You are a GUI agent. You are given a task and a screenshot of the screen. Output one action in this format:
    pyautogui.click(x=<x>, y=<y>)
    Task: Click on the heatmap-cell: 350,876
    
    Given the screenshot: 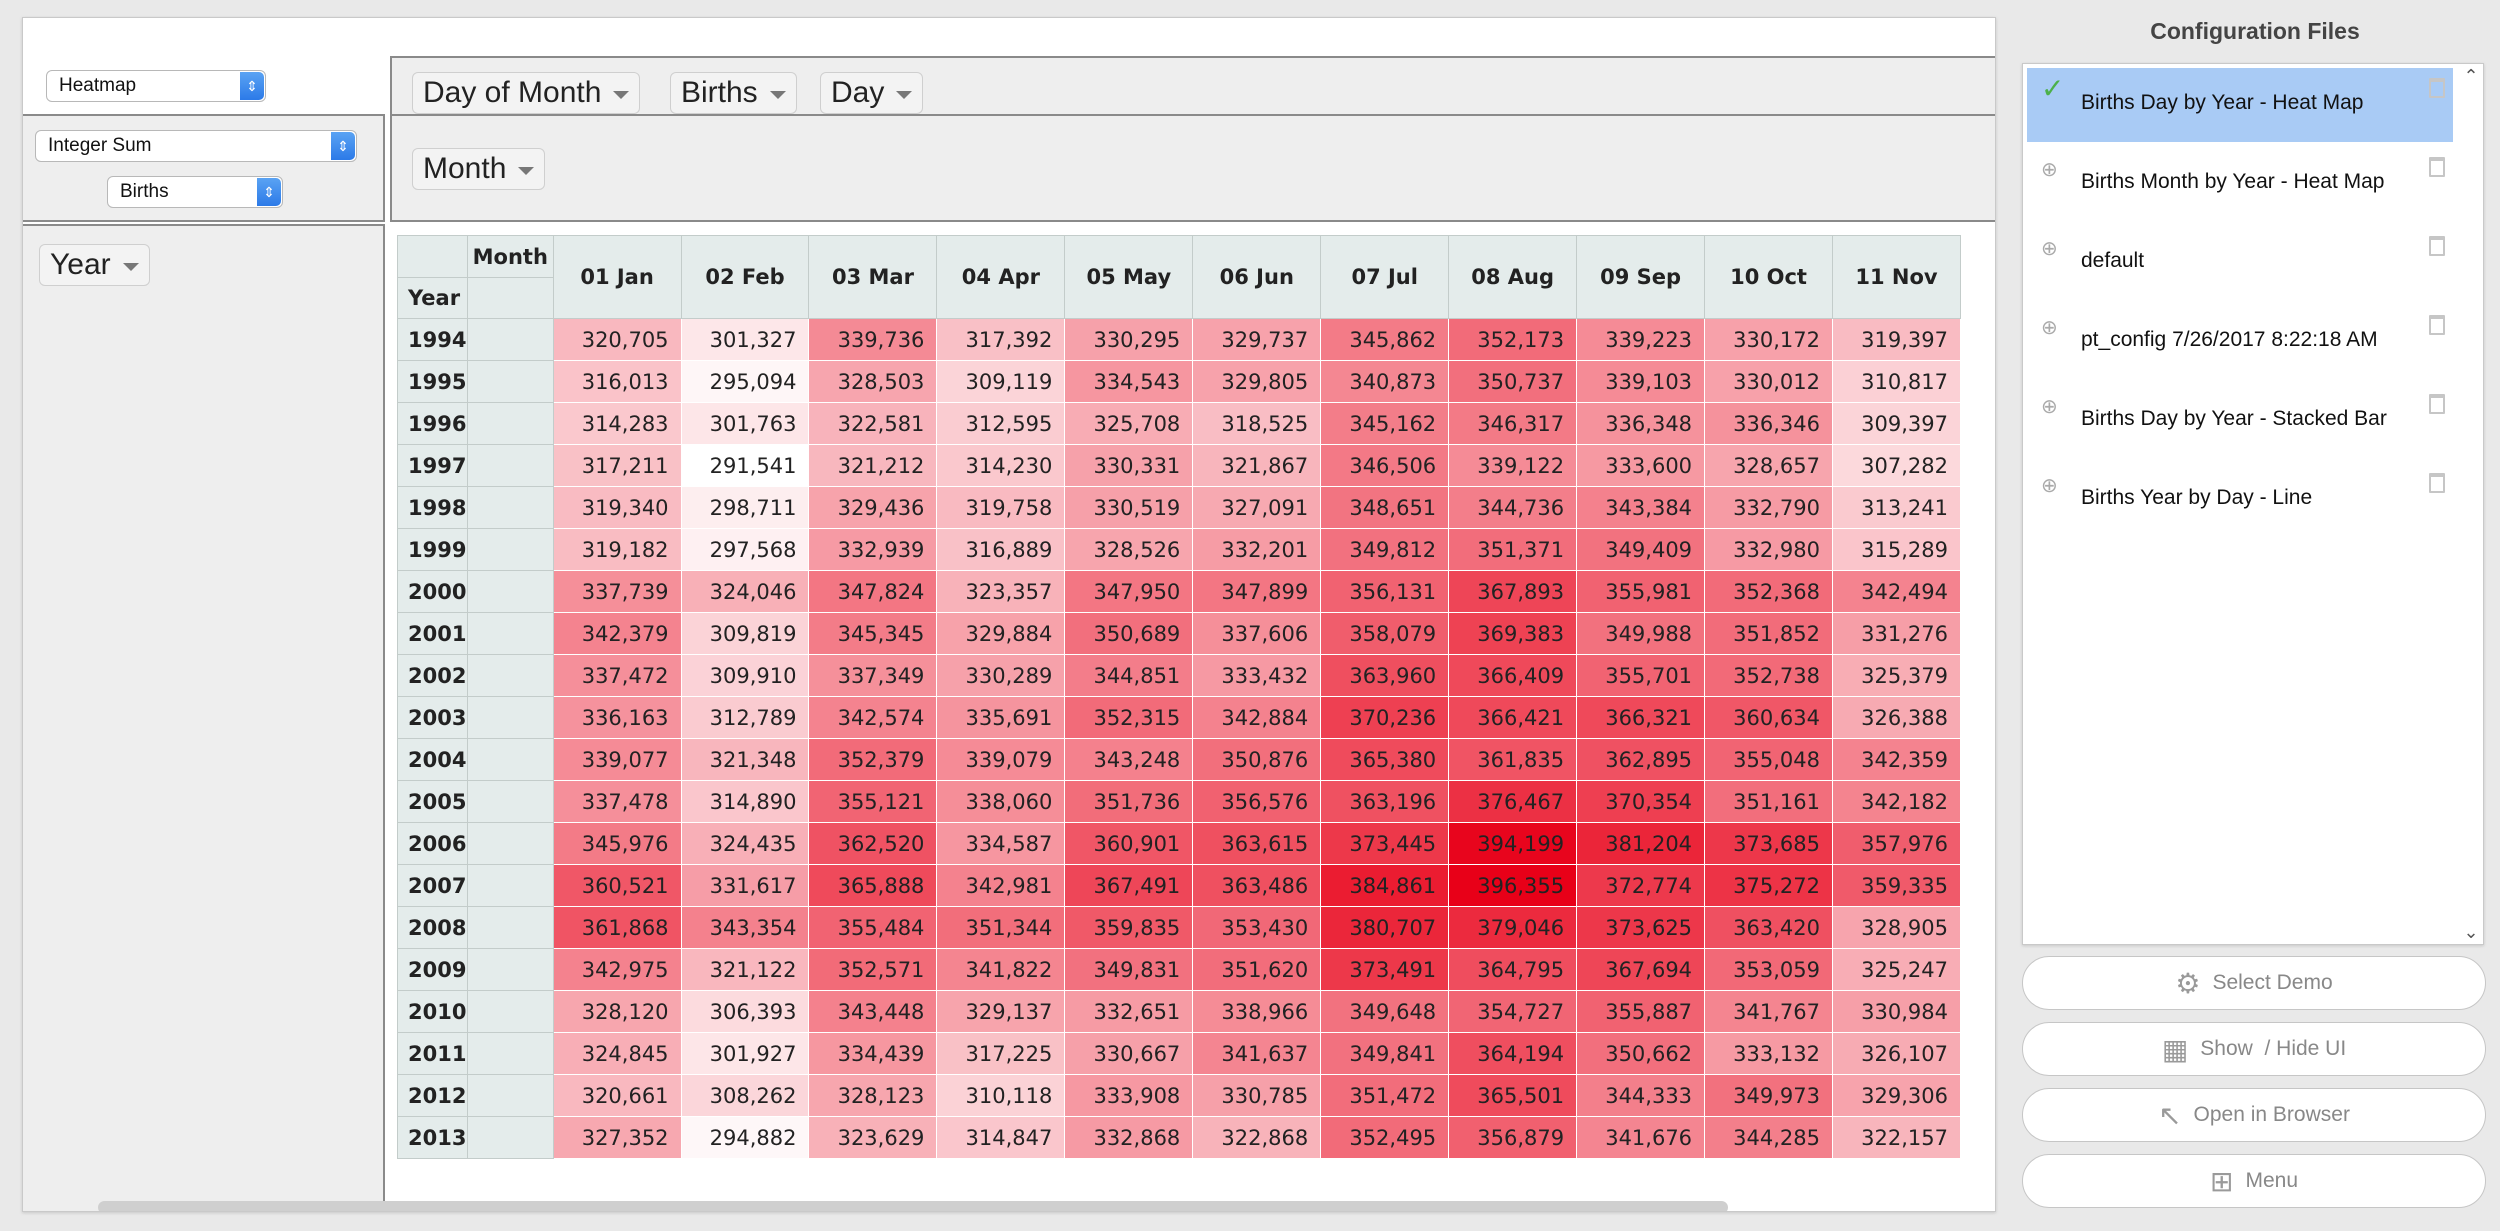 What is the action you would take?
    pyautogui.click(x=1257, y=759)
    